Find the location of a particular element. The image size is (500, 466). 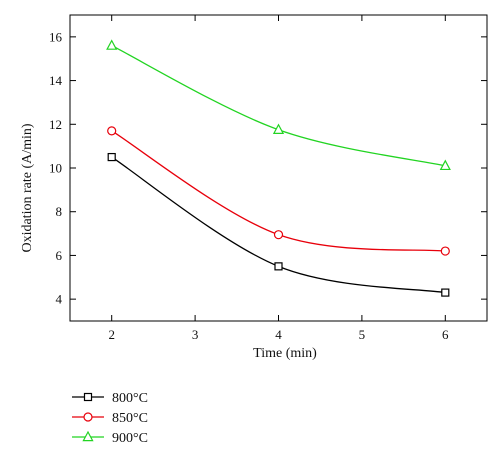

x-tick-label: 6 is located at coordinates (445, 334).